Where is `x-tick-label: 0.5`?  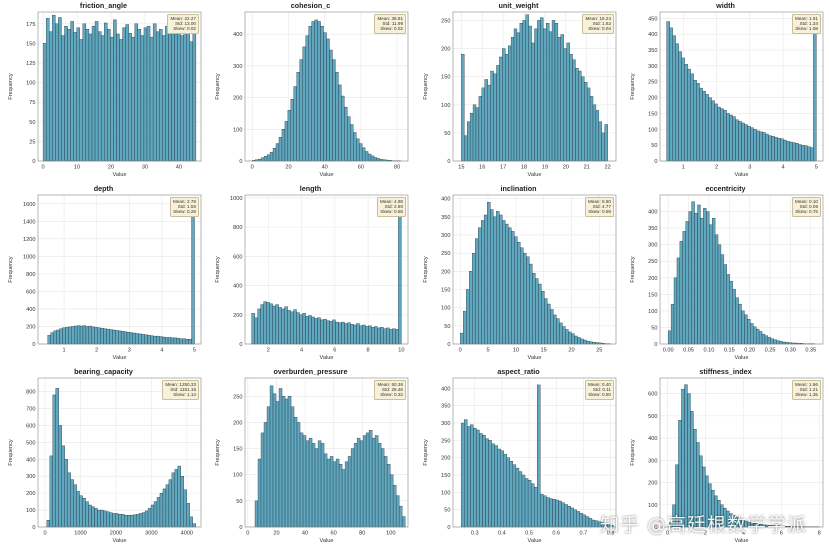
x-tick-label: 0.5 is located at coordinates (529, 534).